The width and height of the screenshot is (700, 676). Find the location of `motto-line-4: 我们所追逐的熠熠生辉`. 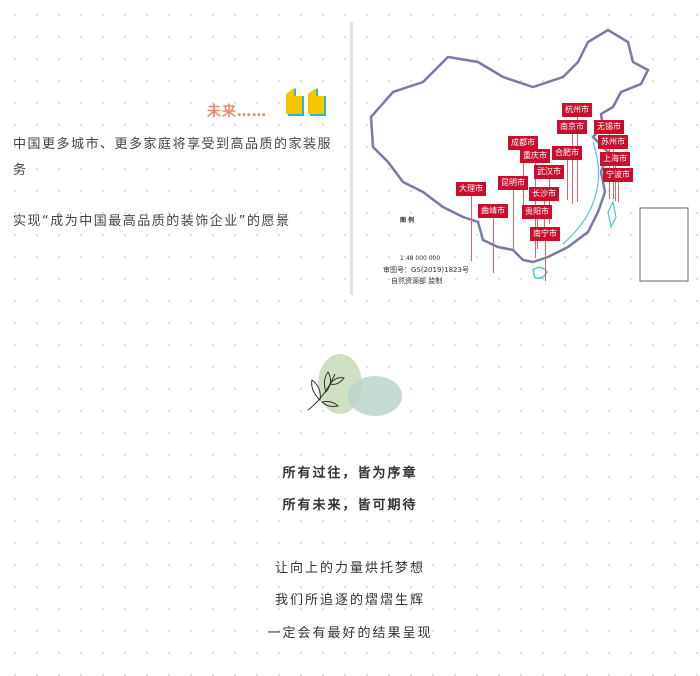

motto-line-4: 我们所追逐的熠熠生辉 is located at coordinates (349, 600).